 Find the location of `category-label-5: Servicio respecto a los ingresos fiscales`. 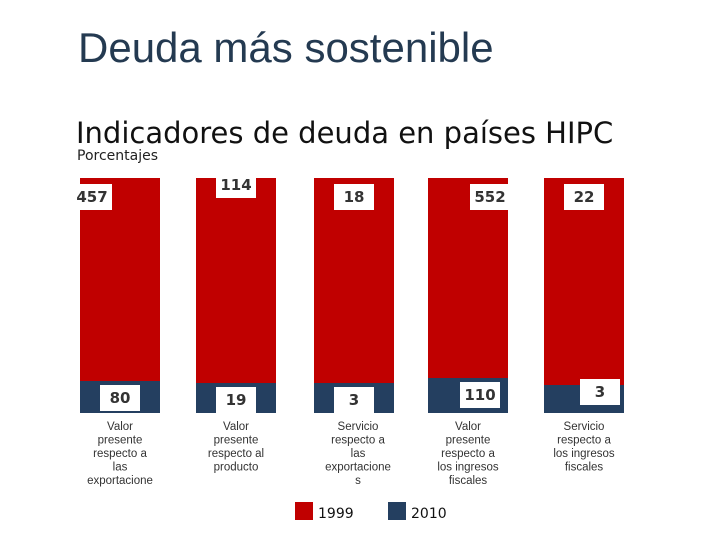

category-label-5: Servicio respecto a los ingresos fiscales is located at coordinates (584, 447).